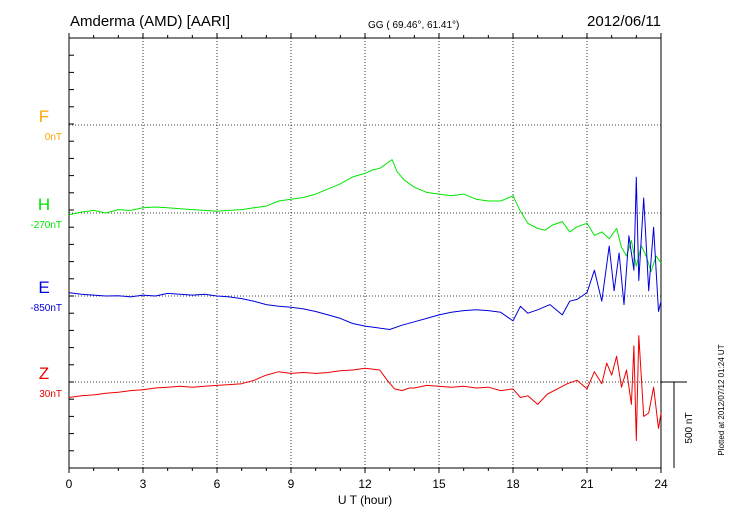 This screenshot has height=520, width=730. I want to click on x-tick-label: 3, so click(143, 484).